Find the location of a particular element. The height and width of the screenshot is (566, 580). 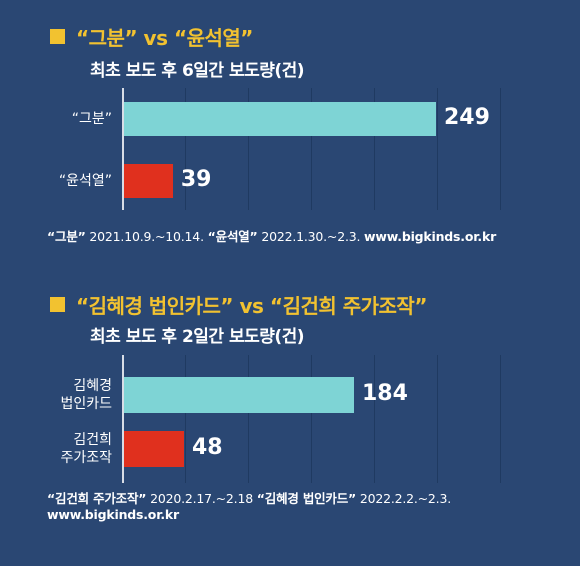

note-segment: 2022.2.2.~2.3. is located at coordinates (403, 498).